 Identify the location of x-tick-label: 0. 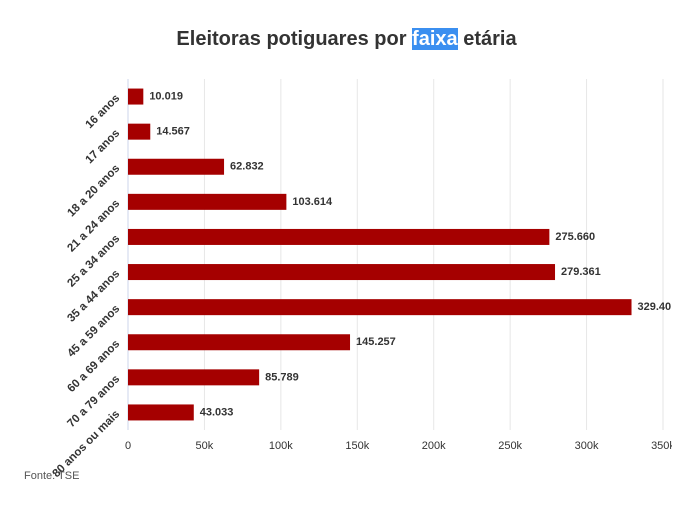
(128, 446).